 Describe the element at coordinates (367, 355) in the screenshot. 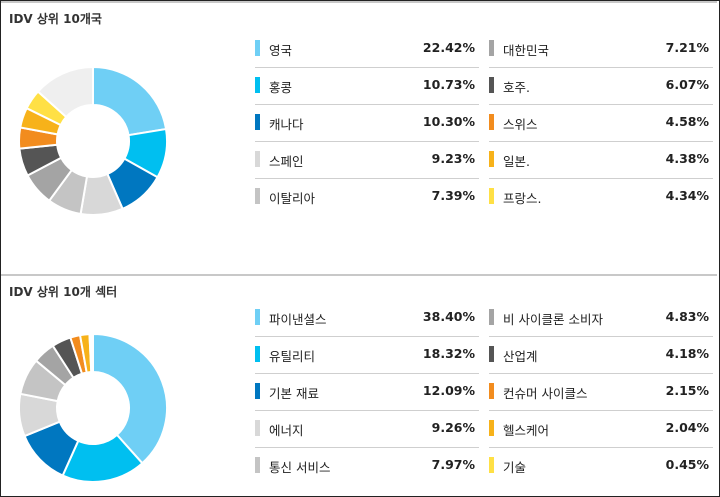

I see `legend-row: 유틸리티 18.32%` at that location.